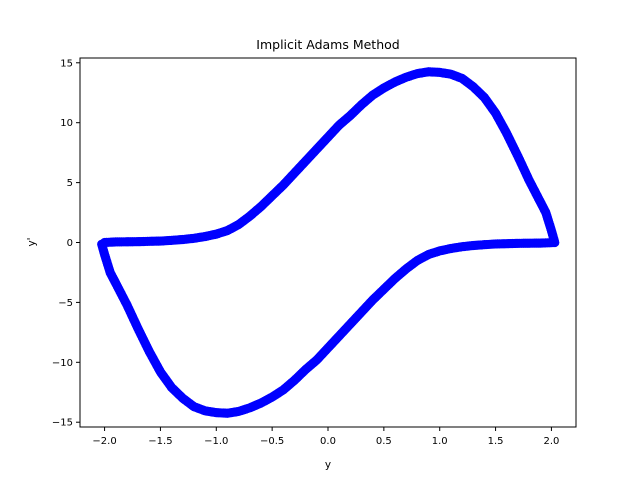 The height and width of the screenshot is (480, 640). What do you see at coordinates (66, 123) in the screenshot?
I see `y-tick-label: 10` at bounding box center [66, 123].